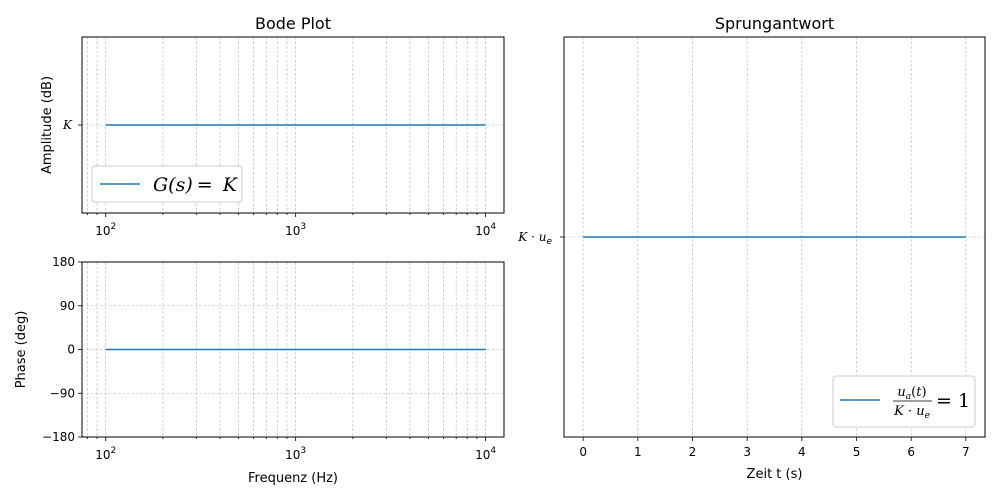 Image resolution: width=1000 pixels, height=500 pixels. I want to click on x-tick-label: 1, so click(638, 452).